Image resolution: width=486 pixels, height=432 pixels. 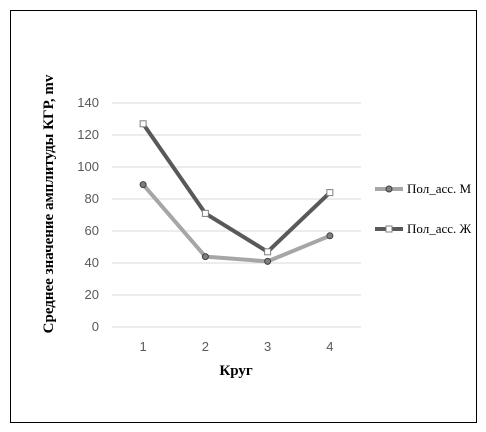 What do you see at coordinates (237, 346) in the screenshot?
I see `x-axis-ticks: 1 2 3 4` at bounding box center [237, 346].